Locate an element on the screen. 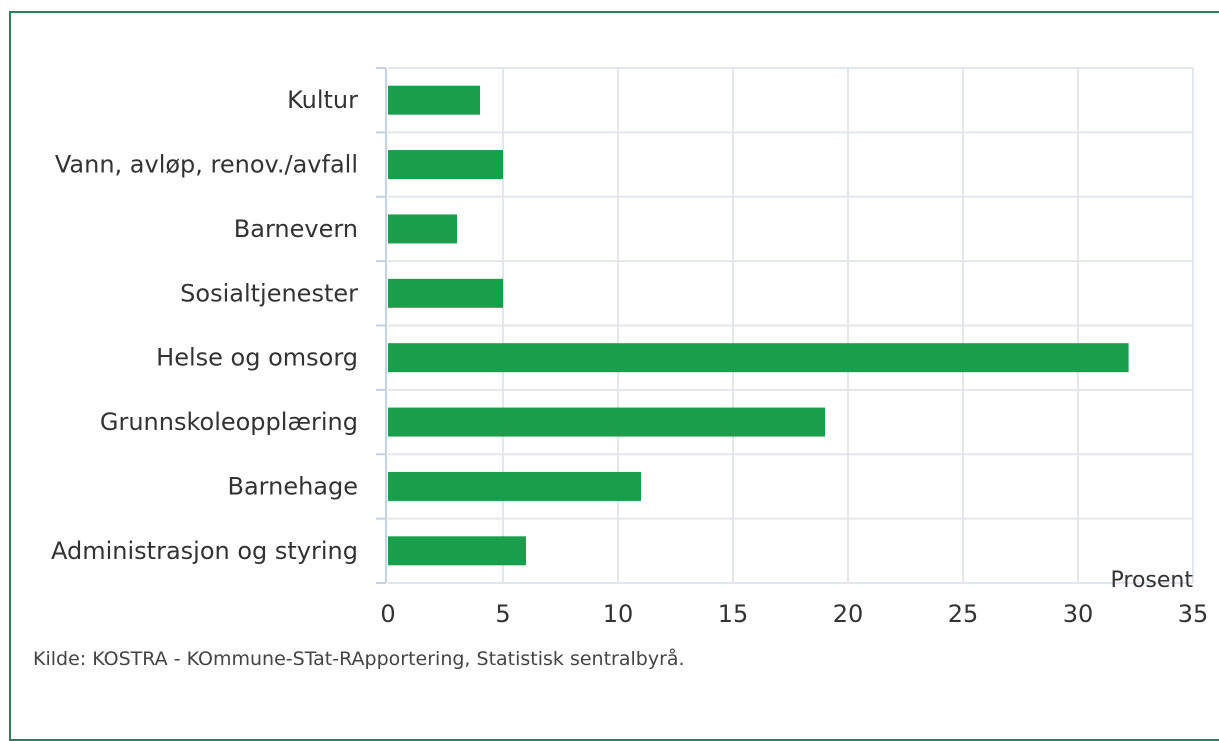 The width and height of the screenshot is (1219, 741). category-label: Helse og omsorg is located at coordinates (257, 358).